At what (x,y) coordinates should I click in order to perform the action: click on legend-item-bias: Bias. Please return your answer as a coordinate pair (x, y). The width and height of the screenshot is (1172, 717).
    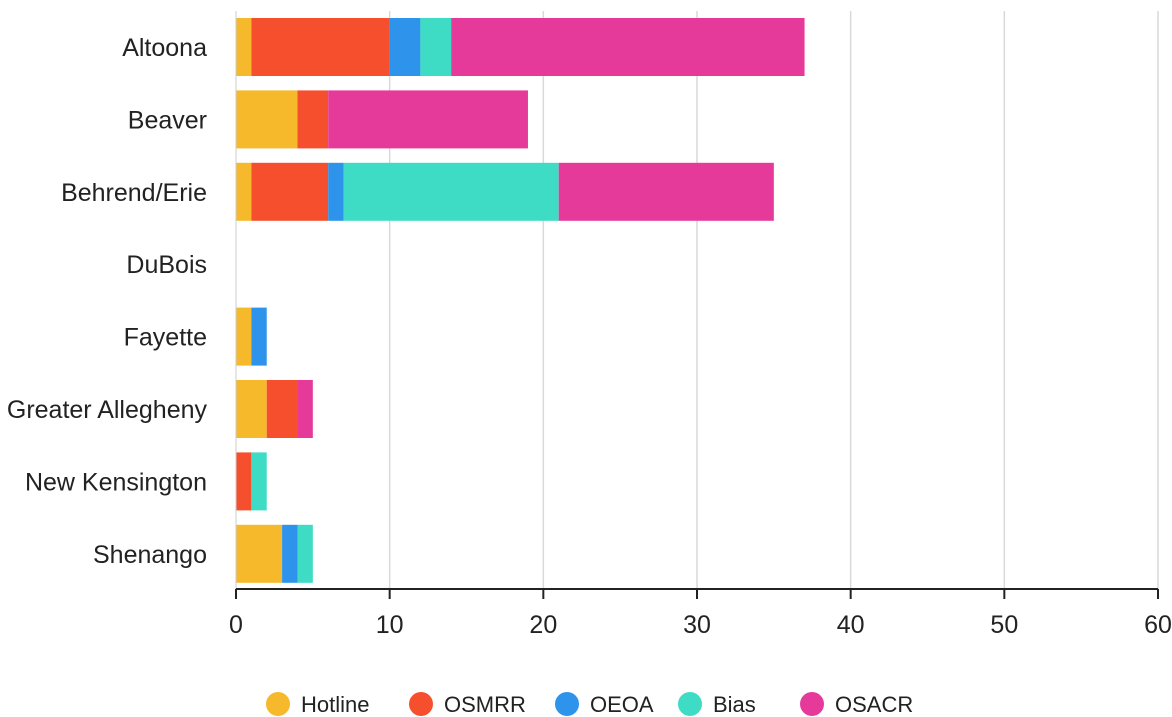
    Looking at the image, I should click on (717, 704).